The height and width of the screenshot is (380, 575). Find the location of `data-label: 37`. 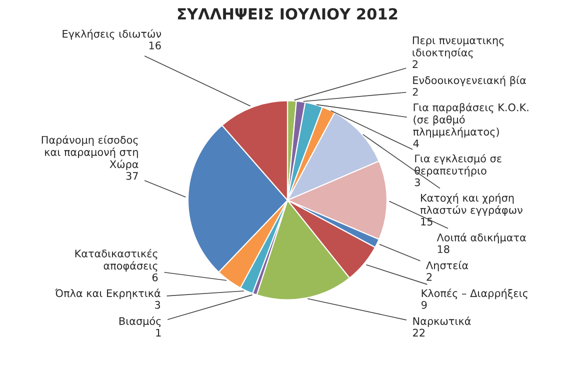

data-label: 37 is located at coordinates (132, 176).